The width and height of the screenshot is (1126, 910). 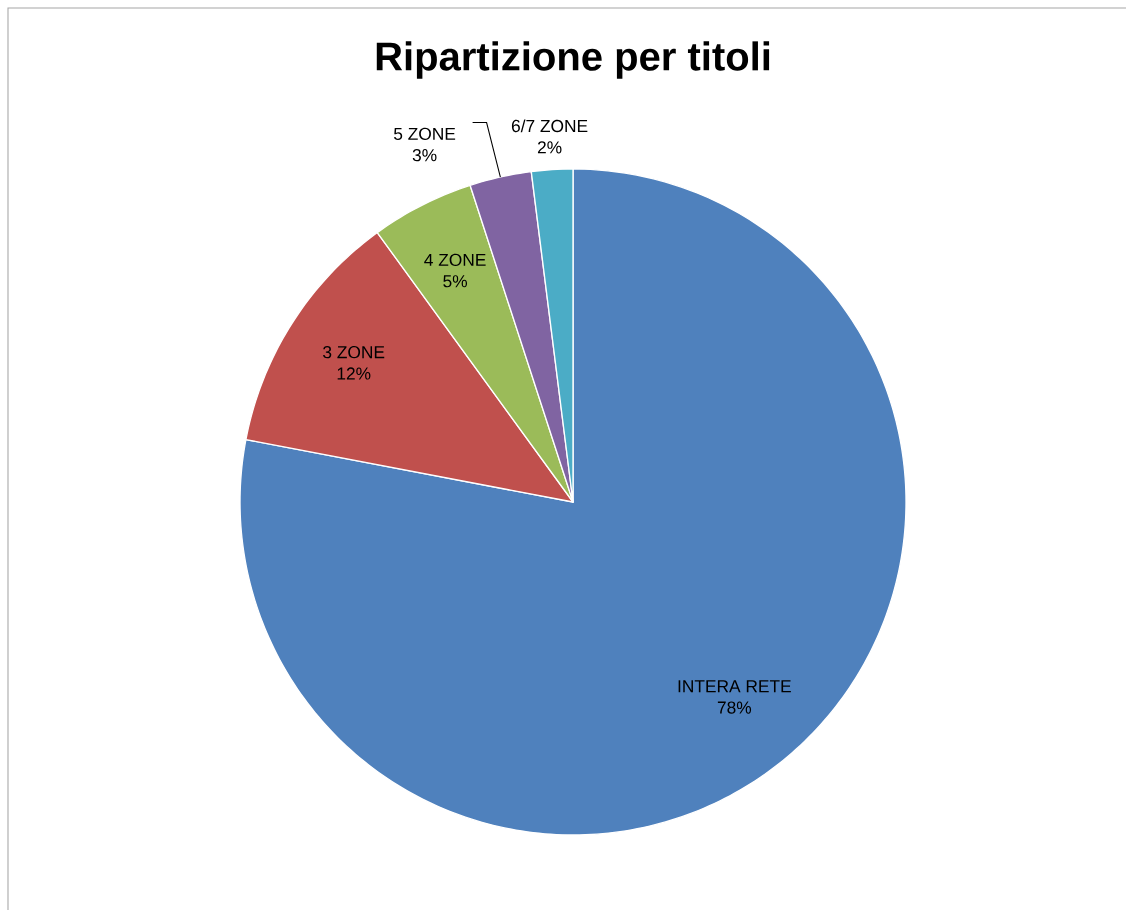 What do you see at coordinates (354, 352) in the screenshot?
I see `slice-label: 3 ZONE` at bounding box center [354, 352].